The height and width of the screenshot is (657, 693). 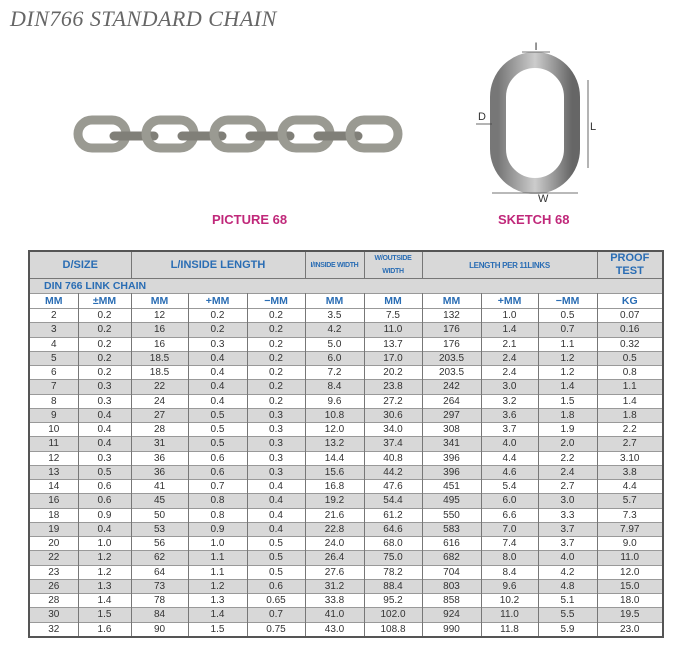 I want to click on table-cell: 23.8, so click(x=393, y=386).